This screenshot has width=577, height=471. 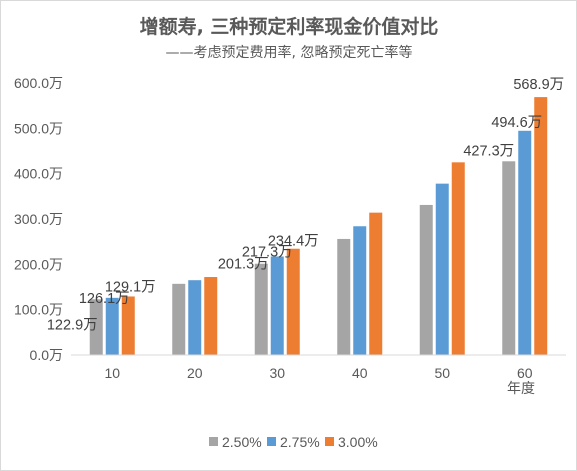 I want to click on data-label: 201.3万, so click(x=243, y=265).